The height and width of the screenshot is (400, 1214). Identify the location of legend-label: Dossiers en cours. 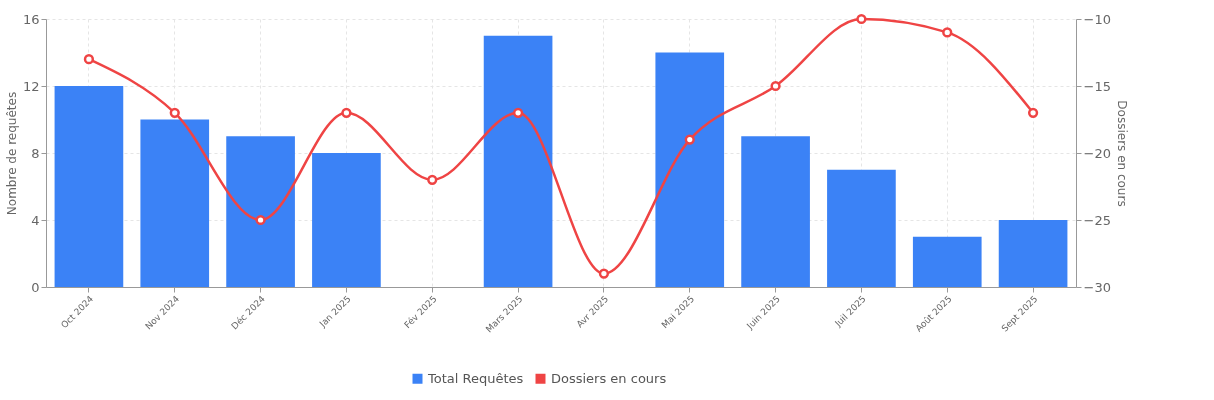
(609, 378).